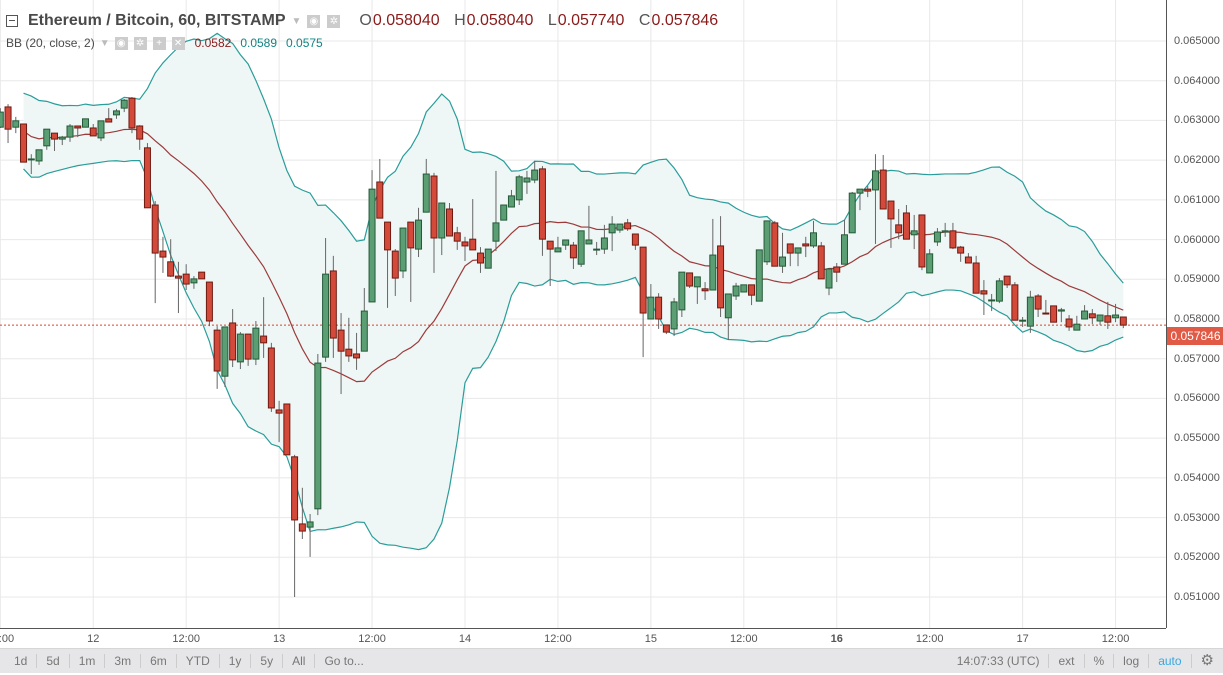  What do you see at coordinates (406, 20) in the screenshot?
I see `open-value: 0.058040` at bounding box center [406, 20].